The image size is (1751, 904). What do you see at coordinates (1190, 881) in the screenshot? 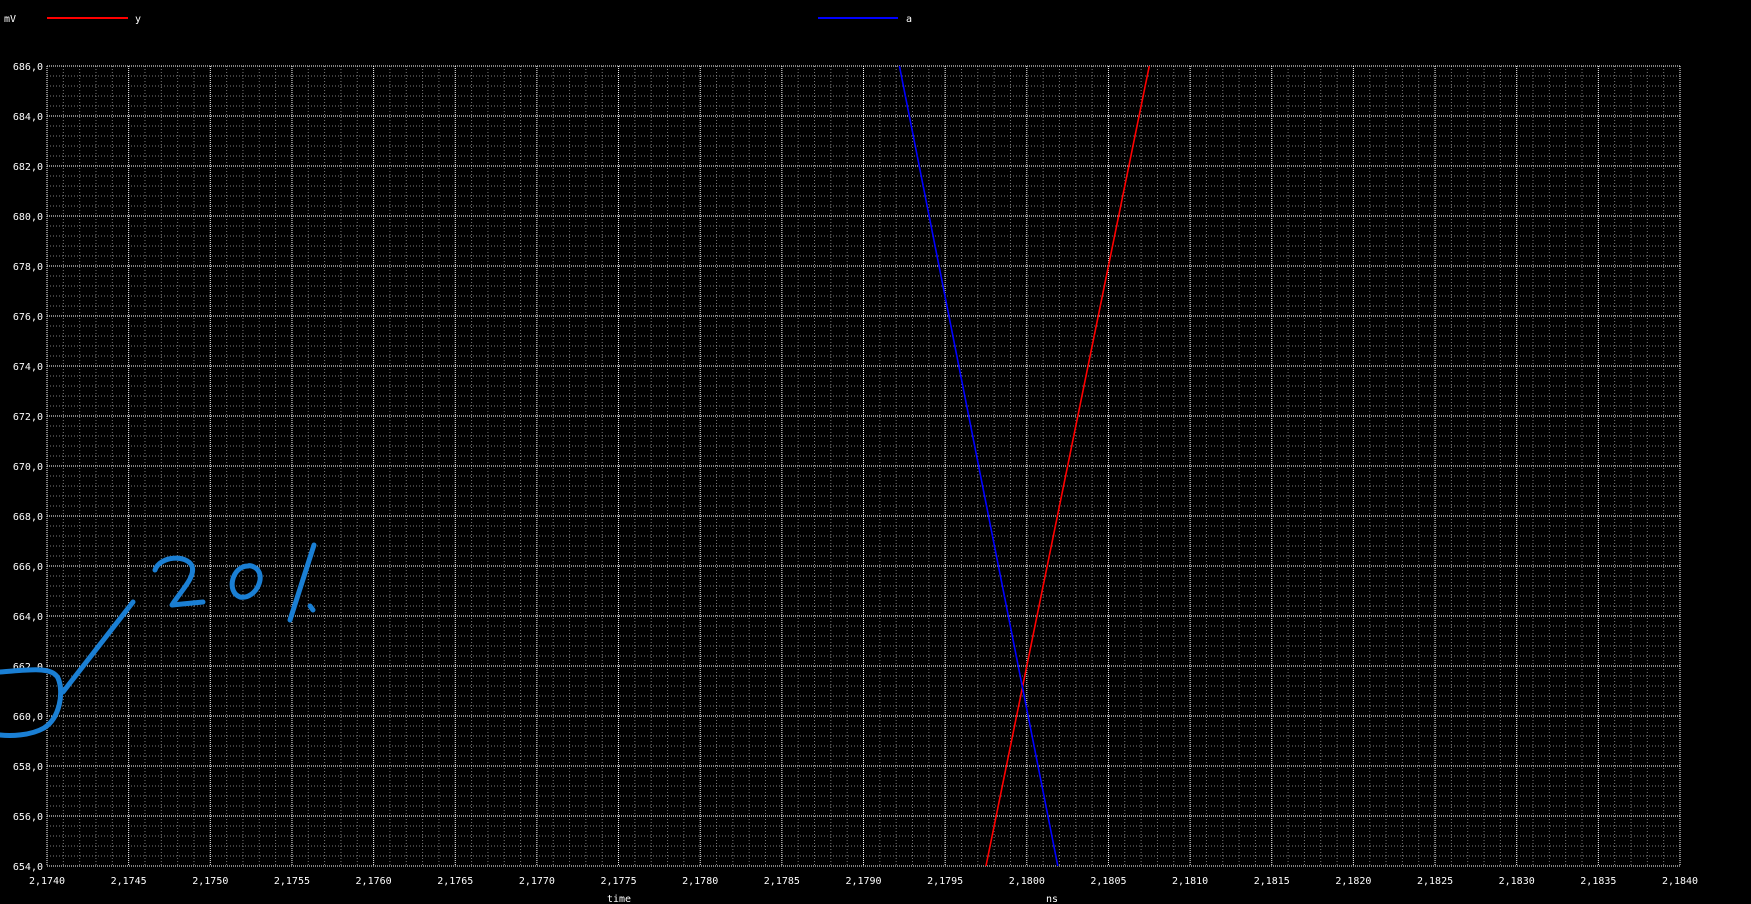
I see `x-tick-label: 2,1810` at bounding box center [1190, 881].